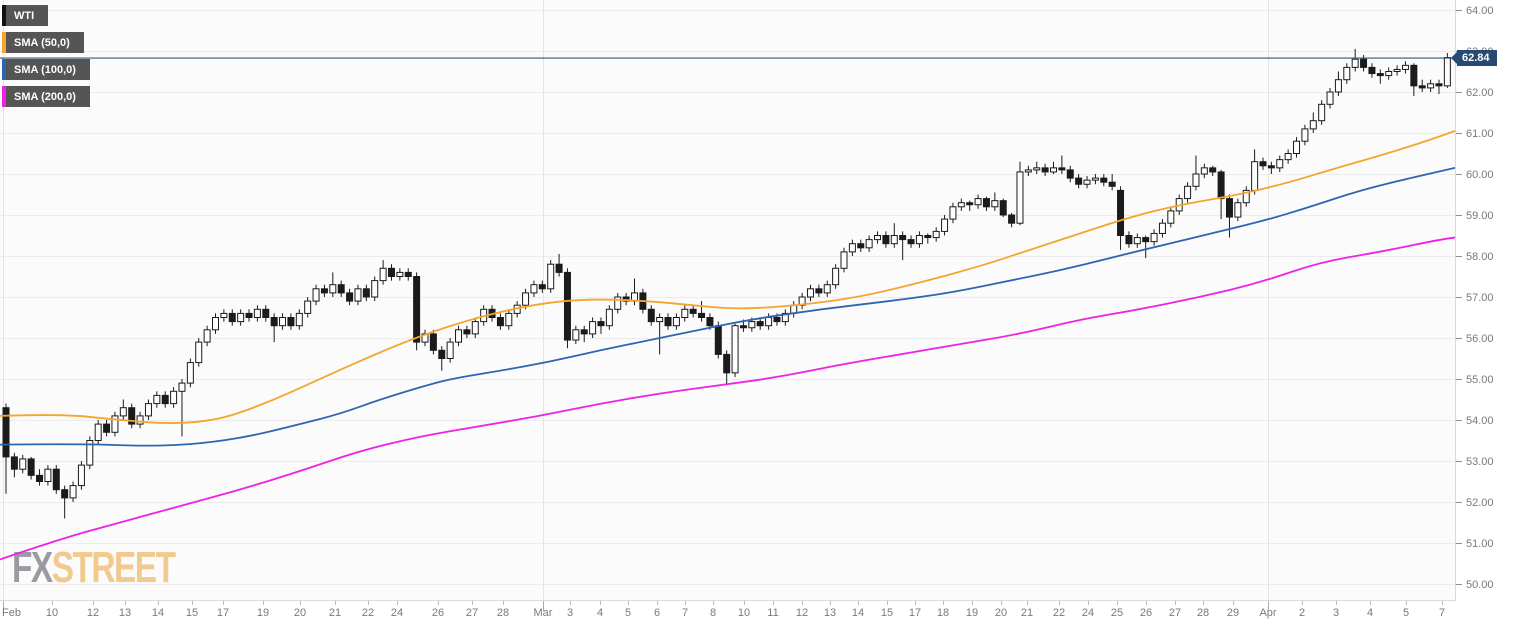  I want to click on time-label: 29, so click(1233, 613).